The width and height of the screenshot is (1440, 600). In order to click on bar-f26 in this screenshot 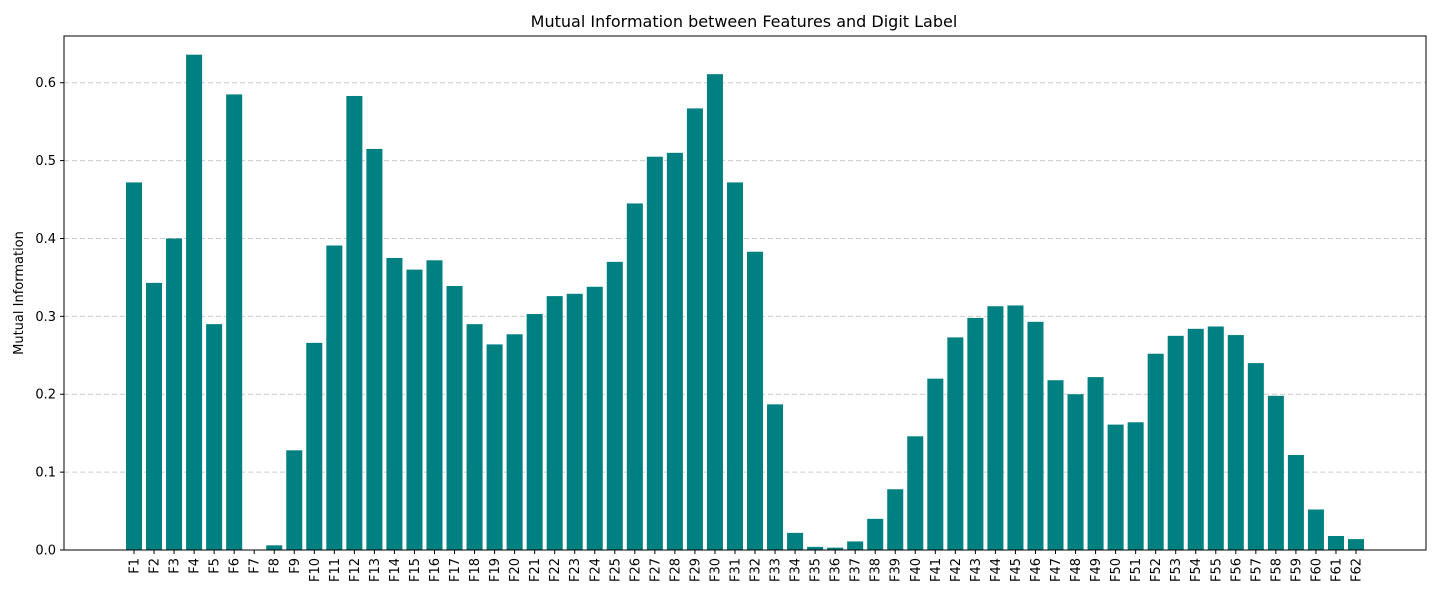, I will do `click(634, 376)`.